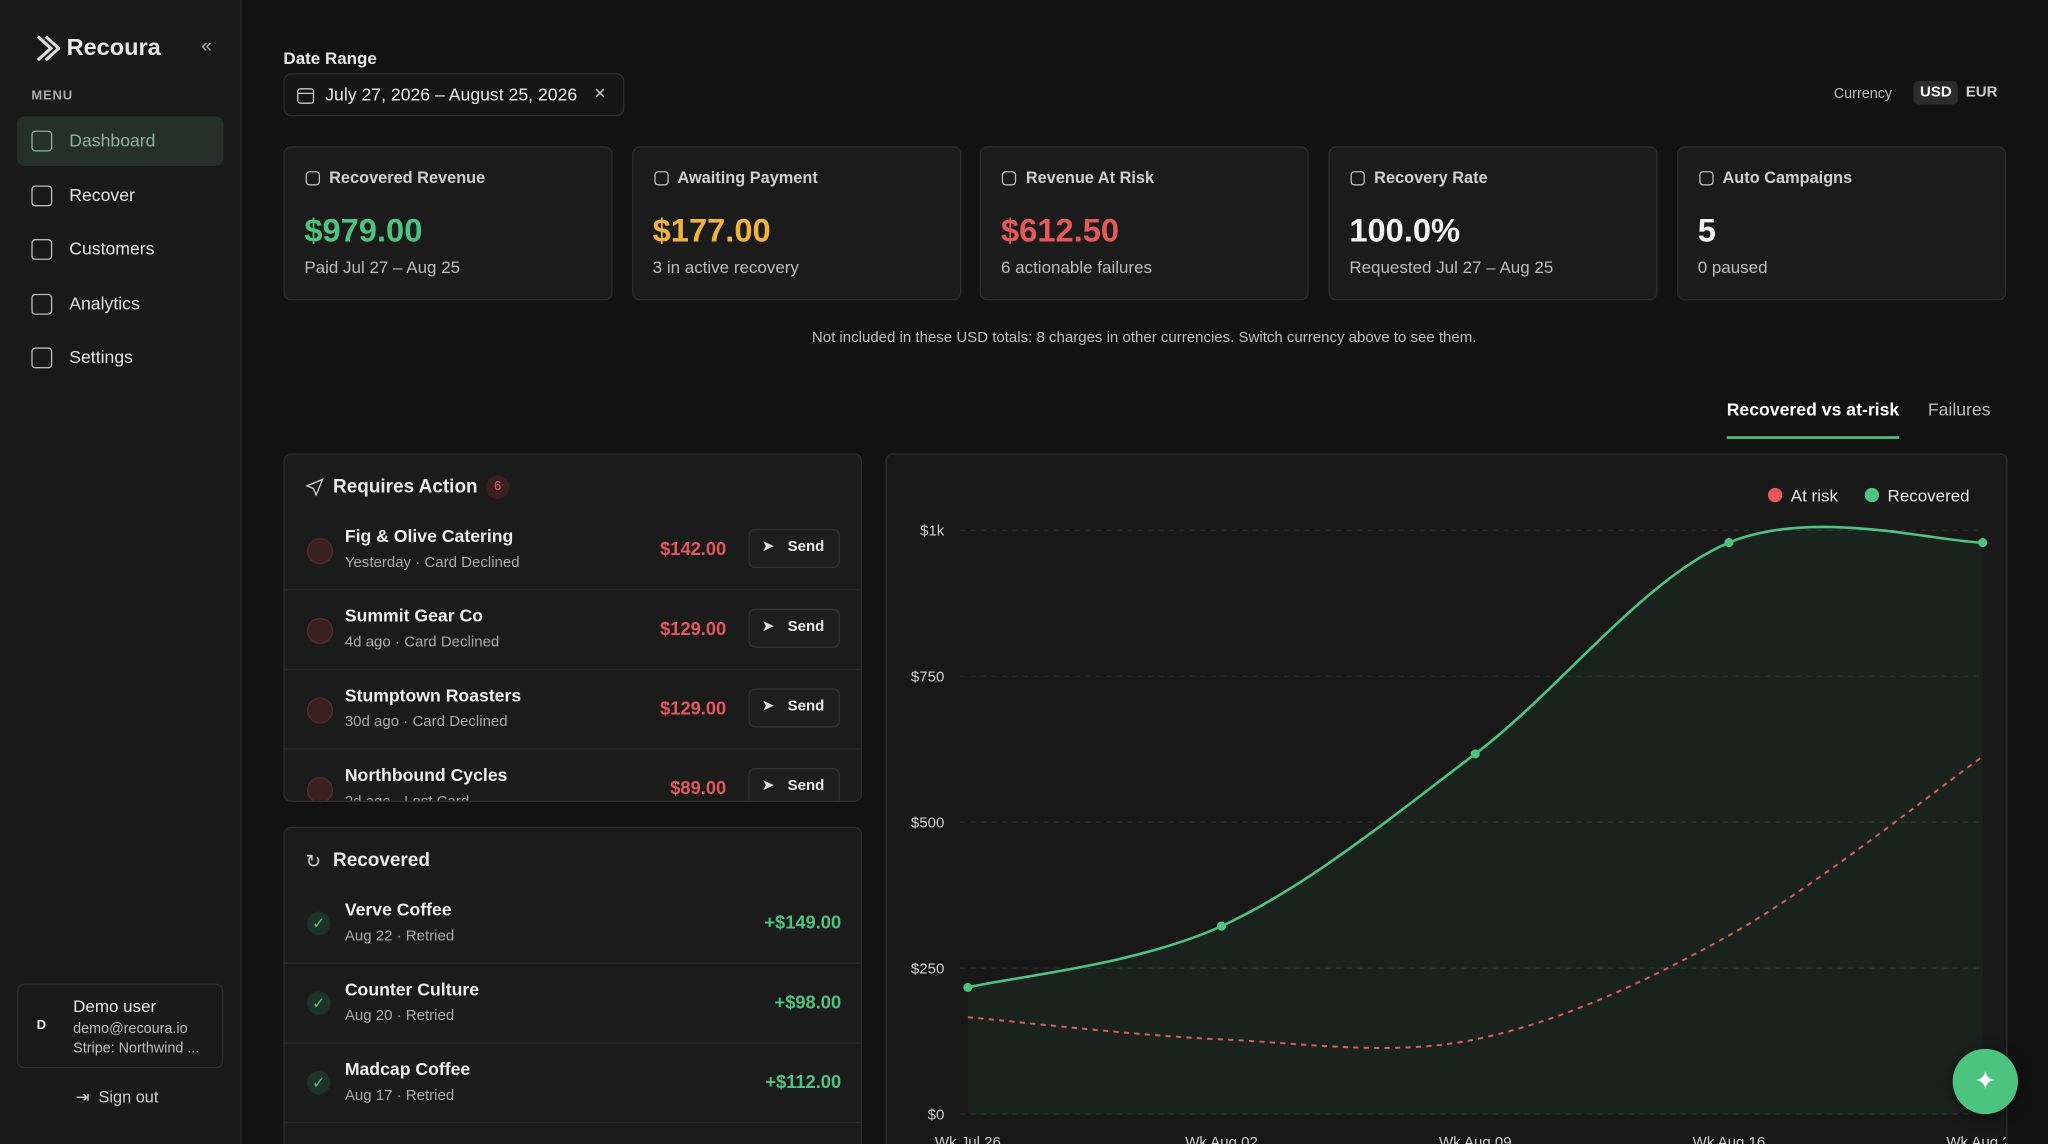 The width and height of the screenshot is (2048, 1144). I want to click on customer-meta: 30d ago · Card Declined, so click(426, 722).